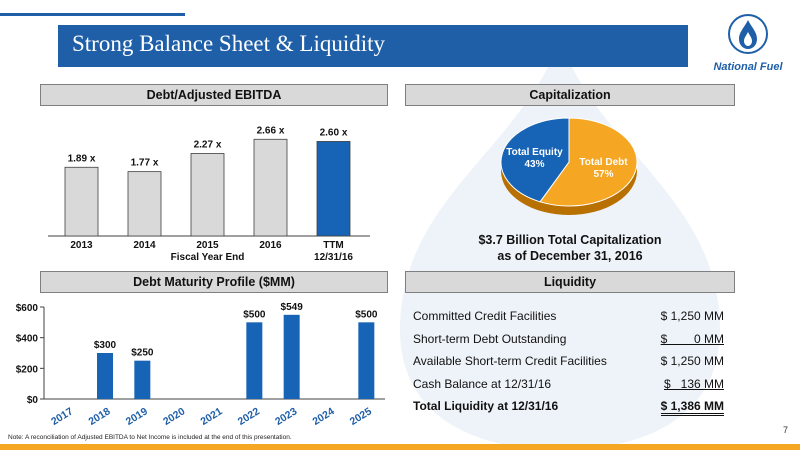 The image size is (800, 450). I want to click on x-tick-label-2023: 2023, so click(286, 416).